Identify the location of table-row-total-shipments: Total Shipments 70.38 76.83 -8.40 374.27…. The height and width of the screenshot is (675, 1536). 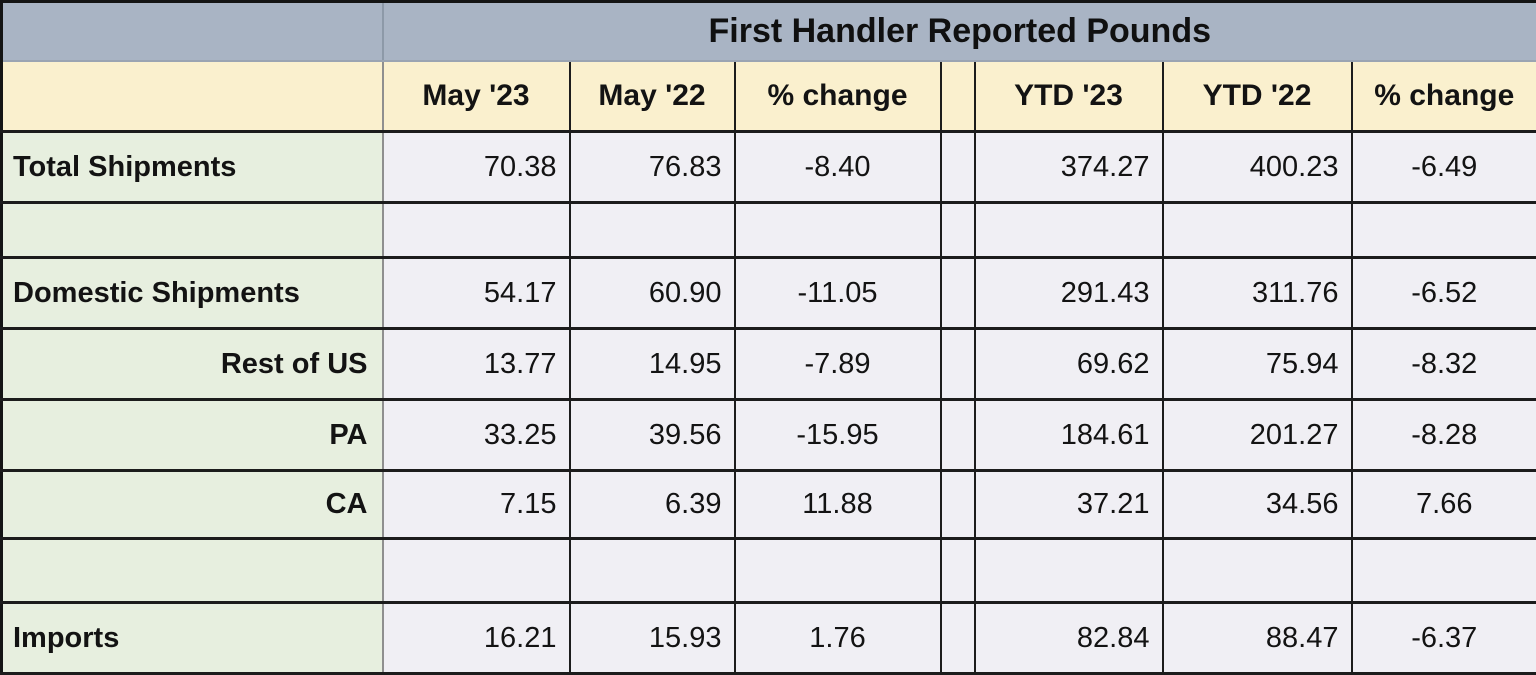
(769, 167).